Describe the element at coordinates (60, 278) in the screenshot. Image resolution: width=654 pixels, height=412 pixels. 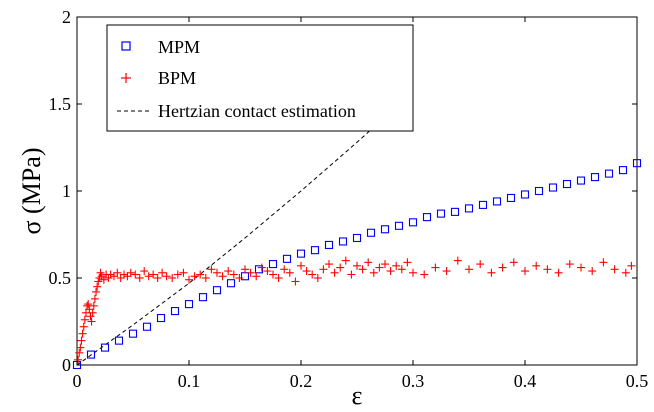
I see `y-tick-label: 0.5` at that location.